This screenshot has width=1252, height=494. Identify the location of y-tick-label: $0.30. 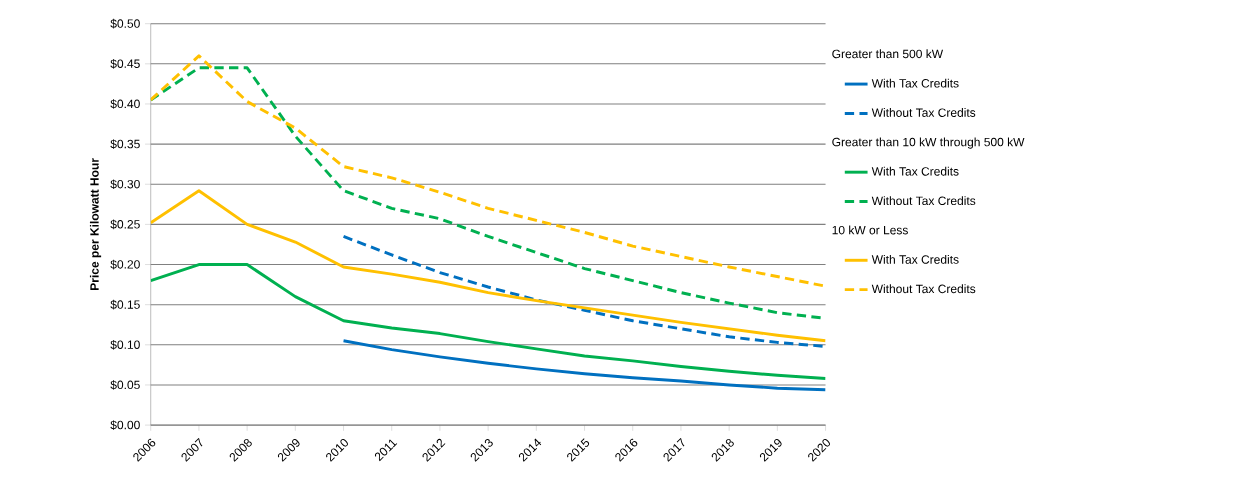
(125, 184).